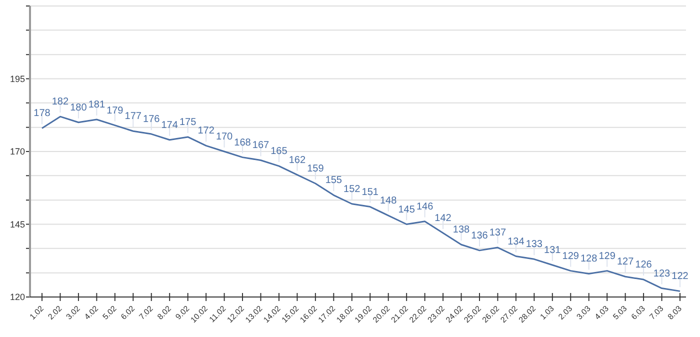 The width and height of the screenshot is (700, 337). What do you see at coordinates (643, 265) in the screenshot?
I see `data-label: 126` at bounding box center [643, 265].